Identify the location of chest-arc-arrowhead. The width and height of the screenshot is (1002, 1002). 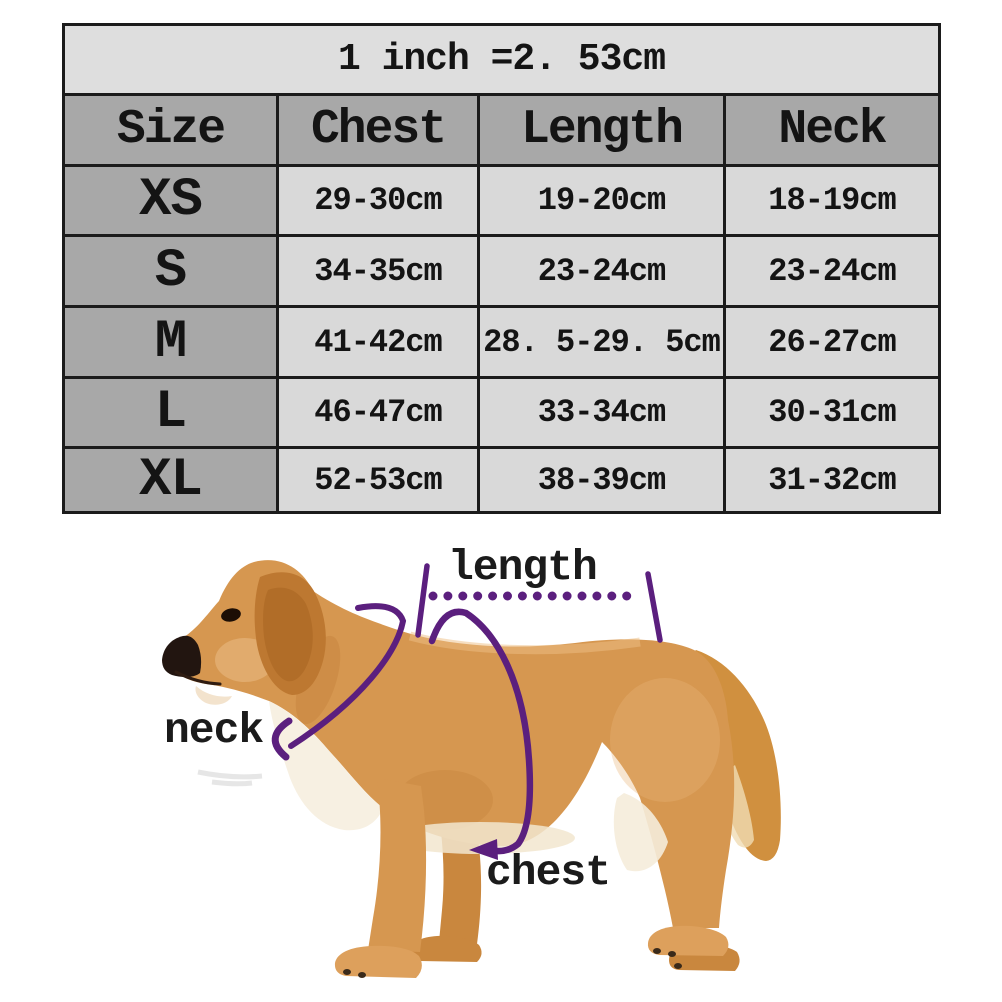
(483, 849).